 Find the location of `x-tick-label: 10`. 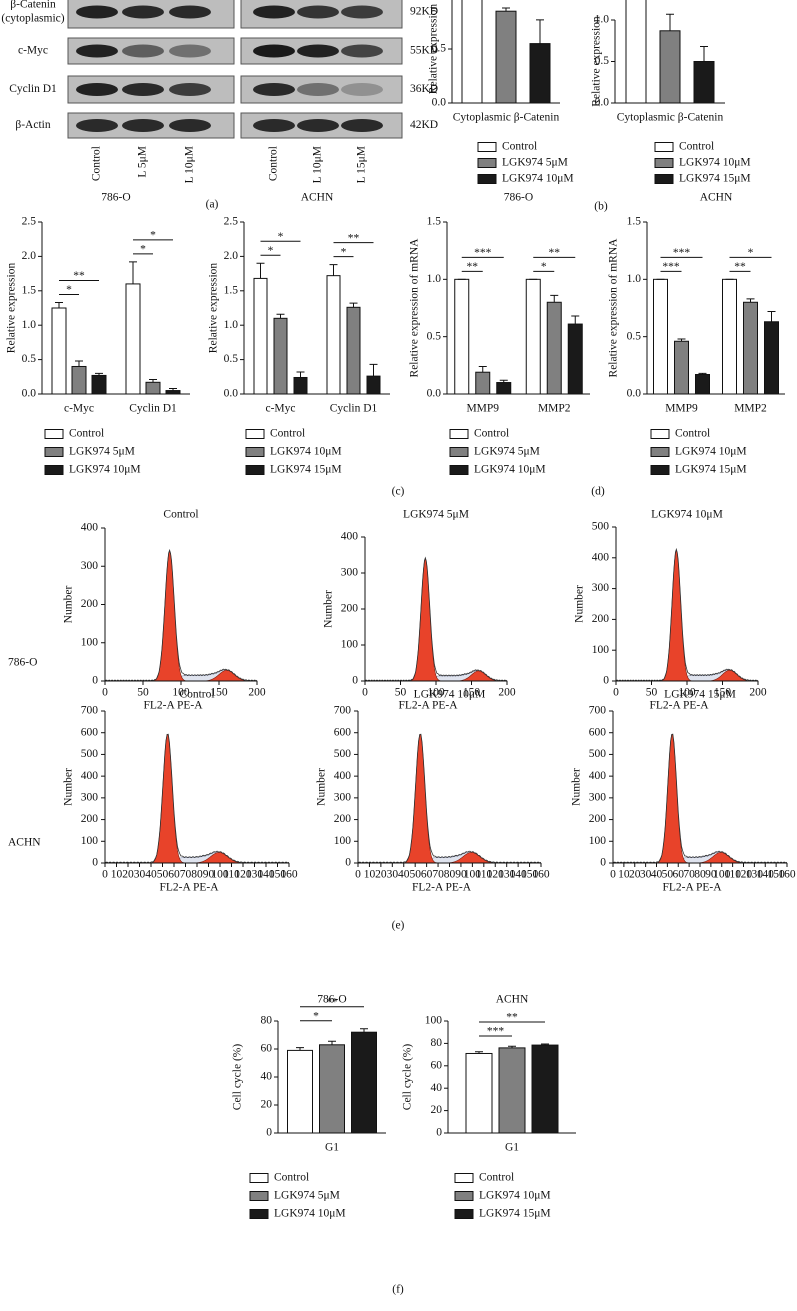

x-tick-label: 10 is located at coordinates (370, 875).